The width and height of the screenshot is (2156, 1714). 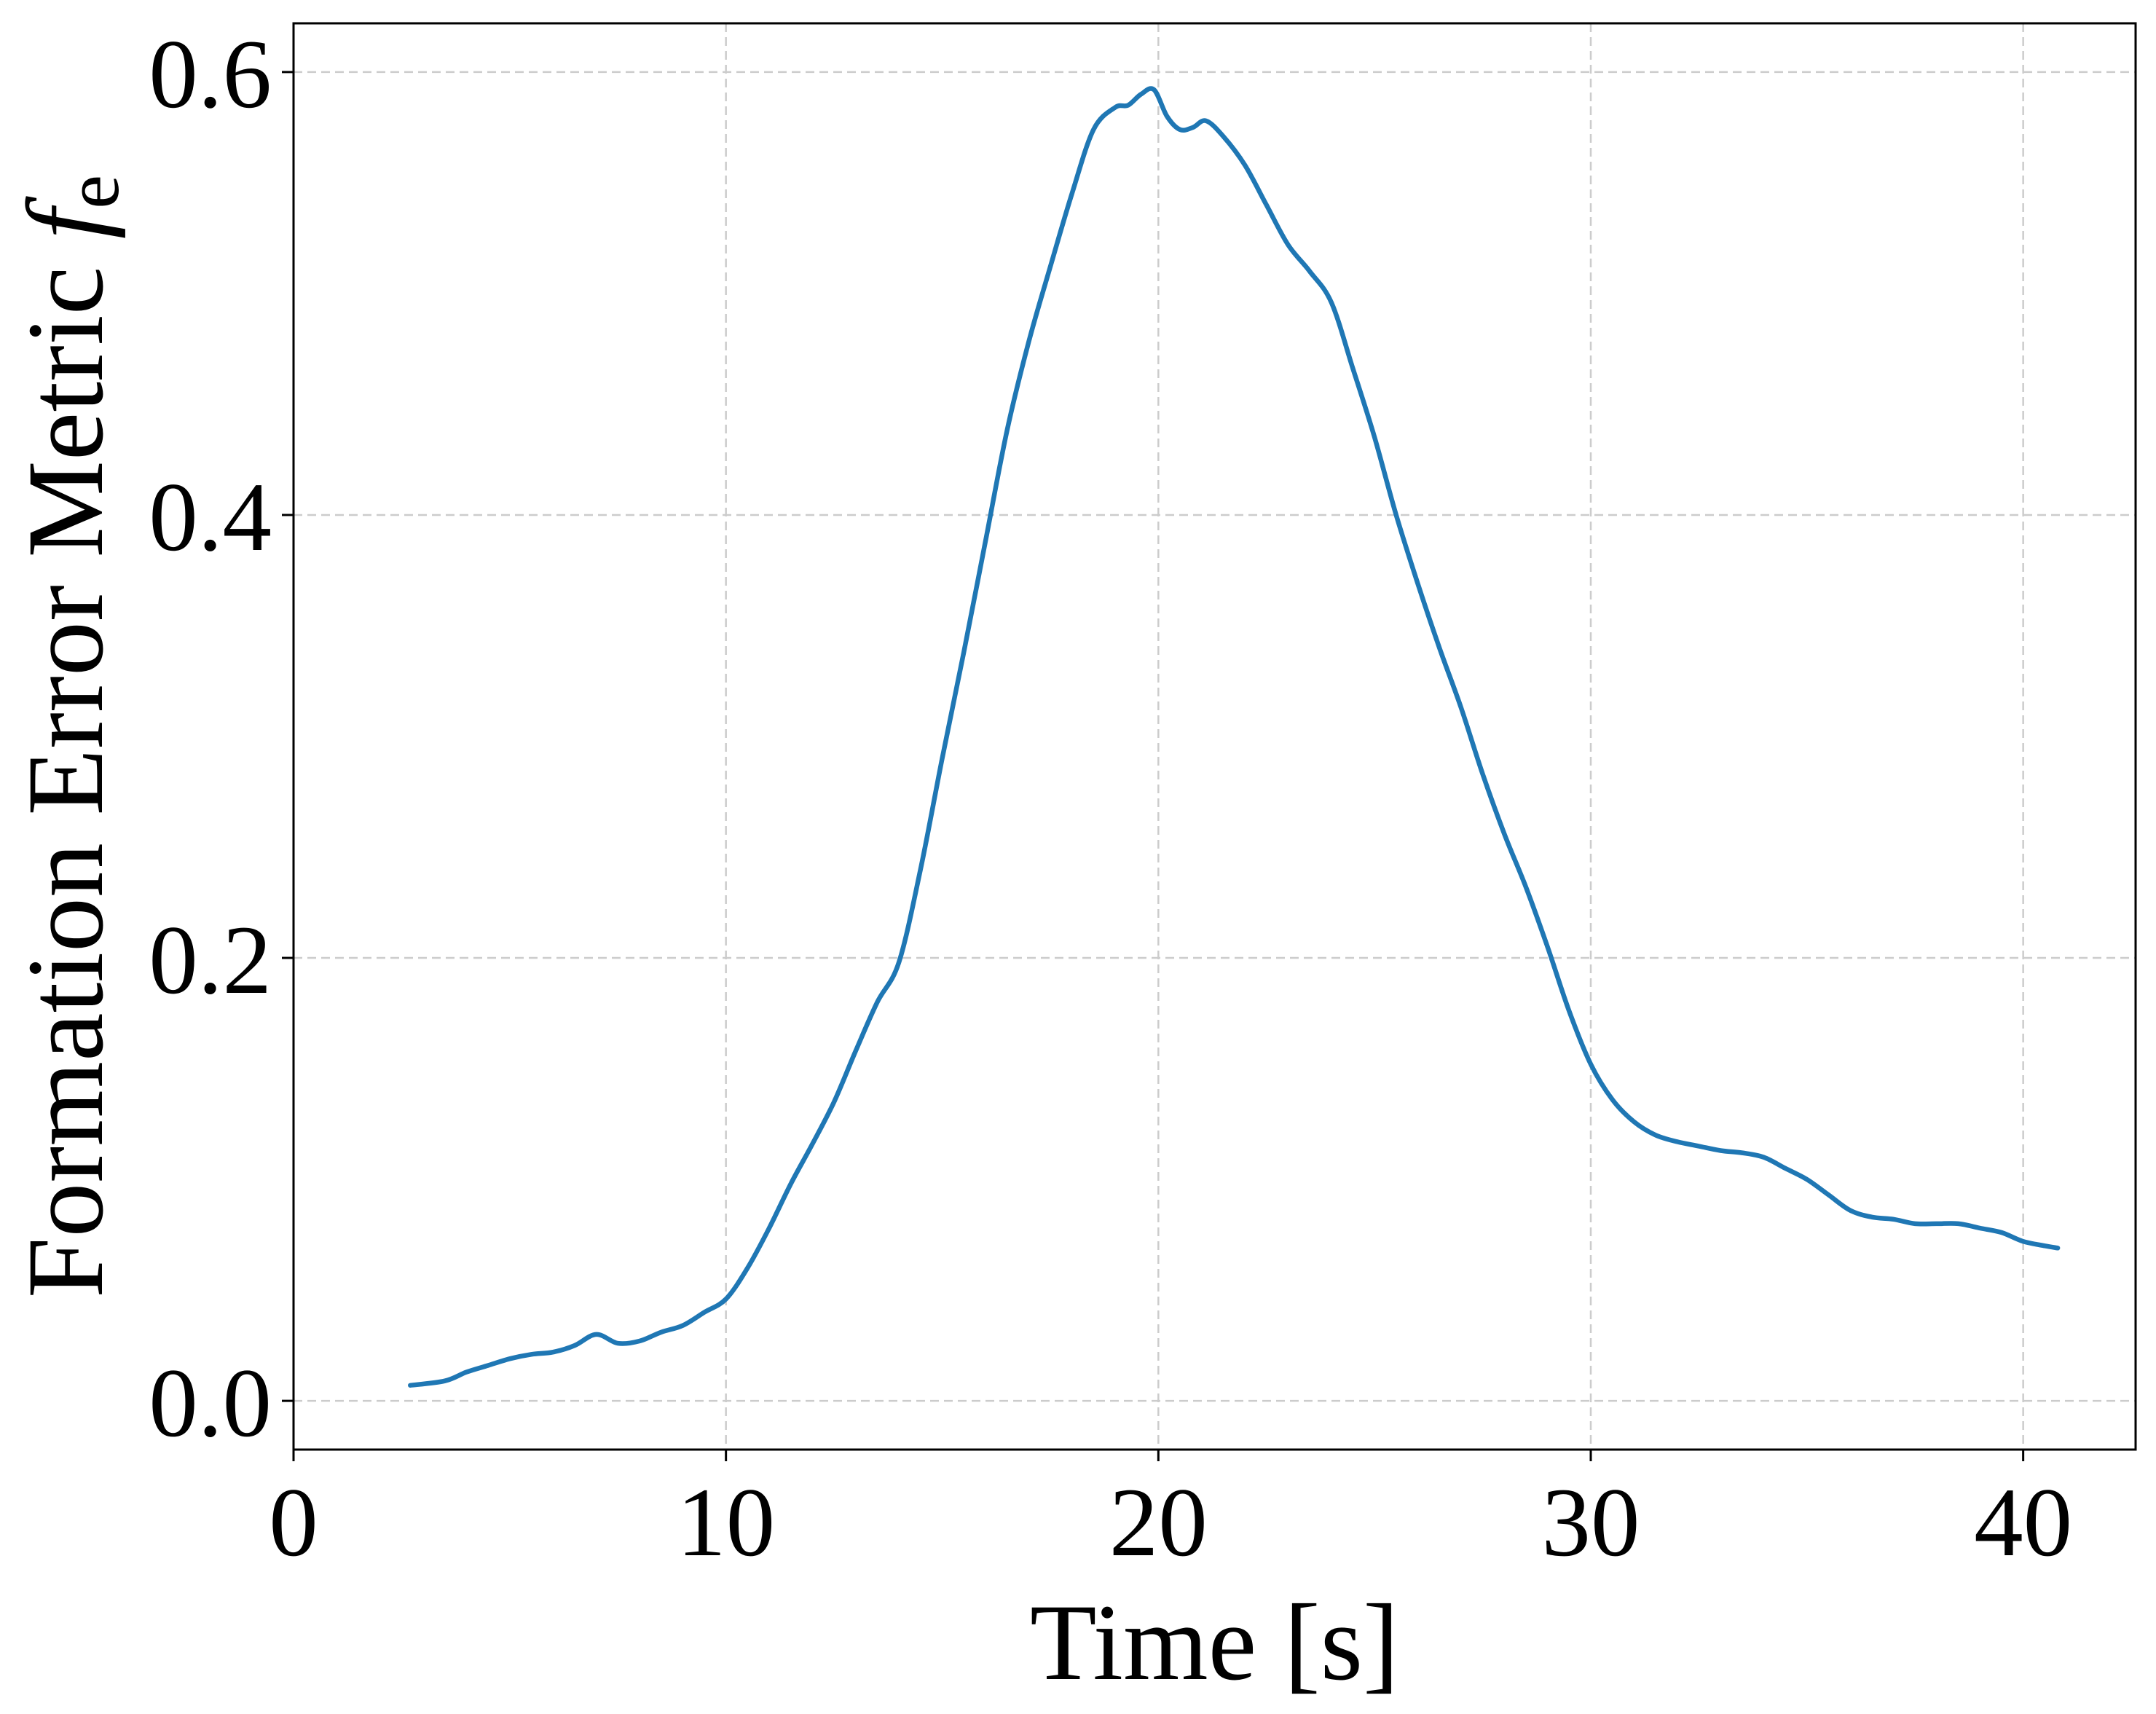 What do you see at coordinates (92, 192) in the screenshot?
I see `y-axis-label-subscript: e` at bounding box center [92, 192].